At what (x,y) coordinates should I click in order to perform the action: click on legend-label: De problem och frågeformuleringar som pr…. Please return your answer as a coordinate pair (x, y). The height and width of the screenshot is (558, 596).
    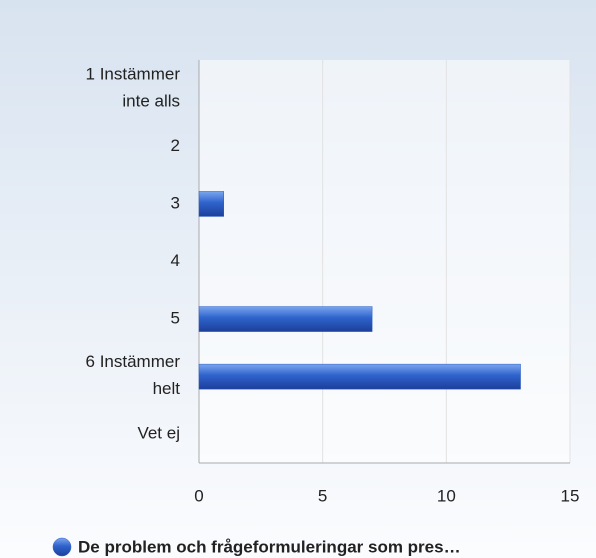
    Looking at the image, I should click on (269, 546).